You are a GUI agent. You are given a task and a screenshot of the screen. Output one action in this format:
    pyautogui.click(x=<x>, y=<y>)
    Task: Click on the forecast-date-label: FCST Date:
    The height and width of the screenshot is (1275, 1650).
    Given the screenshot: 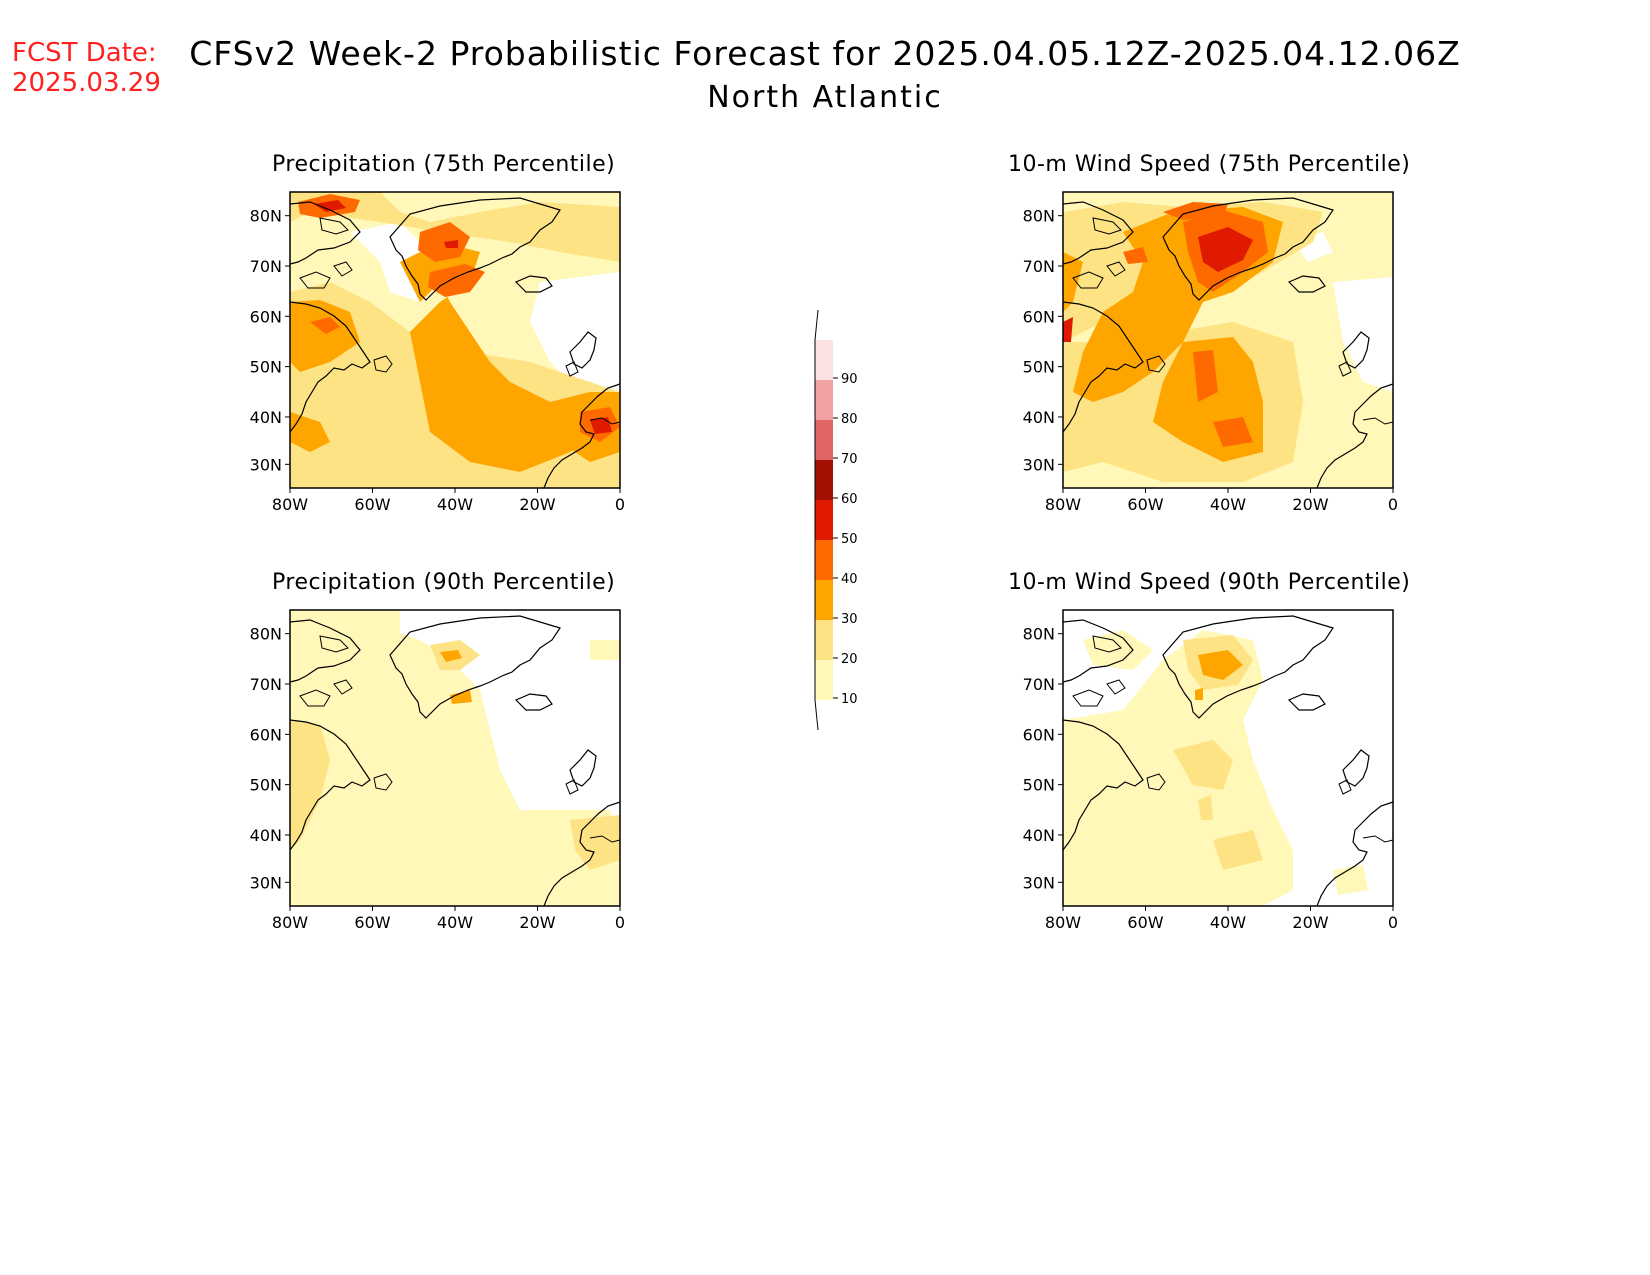 What is the action you would take?
    pyautogui.click(x=84, y=53)
    